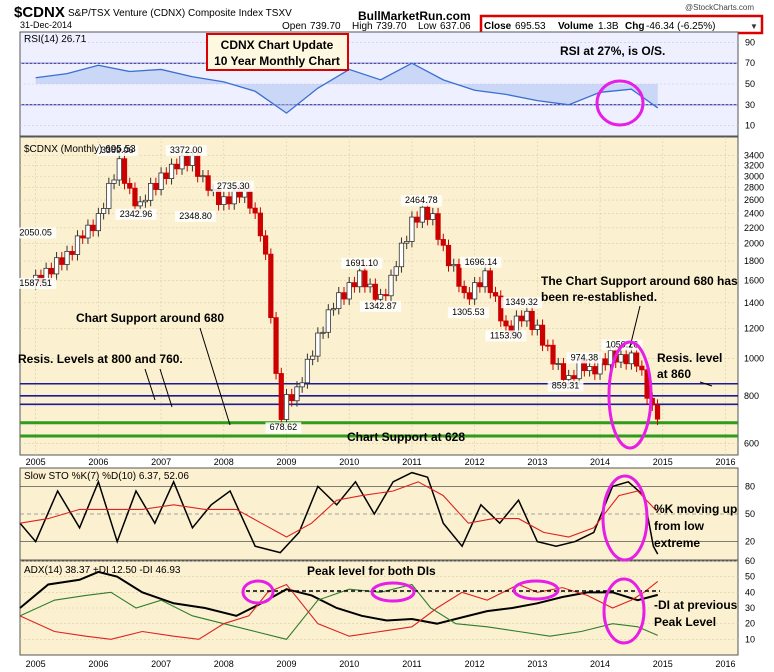 This screenshot has height=672, width=774. What do you see at coordinates (754, 303) in the screenshot?
I see `price-tick-label: 1400` at bounding box center [754, 303].